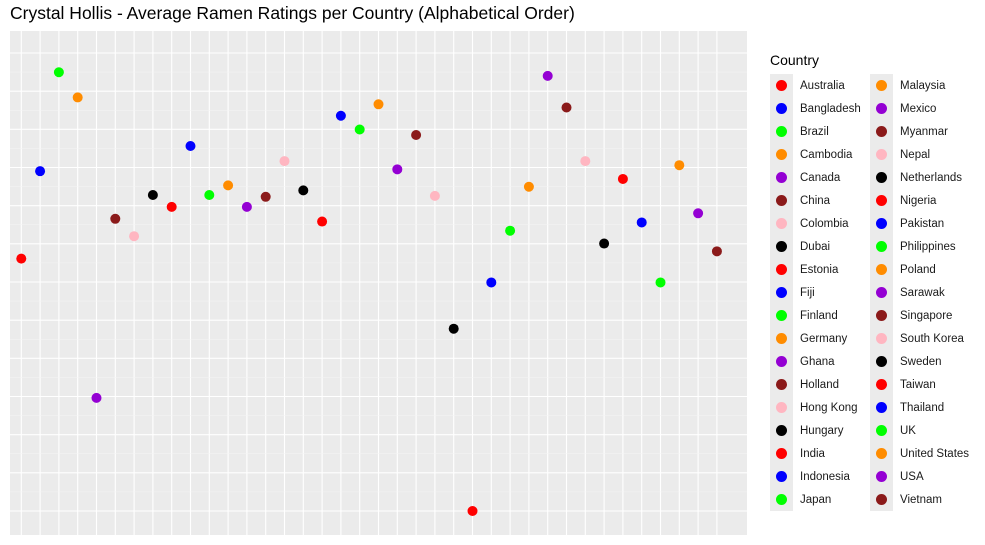  What do you see at coordinates (397, 169) in the screenshot?
I see `data-point-mexico` at bounding box center [397, 169].